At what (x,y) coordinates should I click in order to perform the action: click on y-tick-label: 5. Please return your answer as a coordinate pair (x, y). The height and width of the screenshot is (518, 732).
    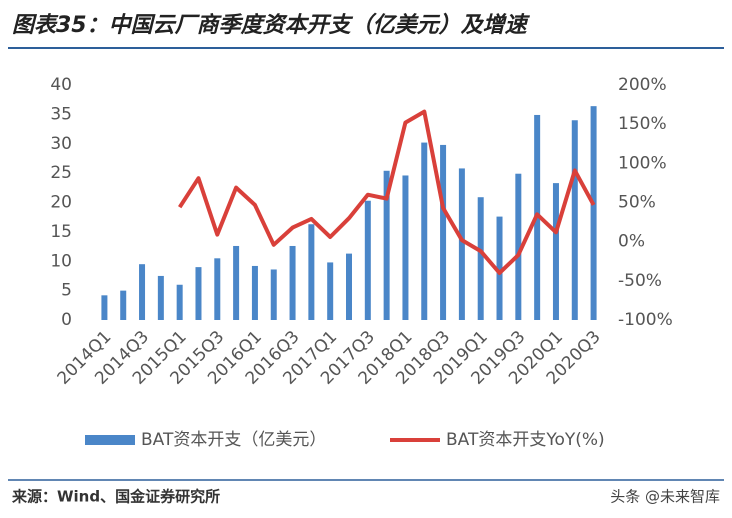
    Looking at the image, I should click on (66, 291).